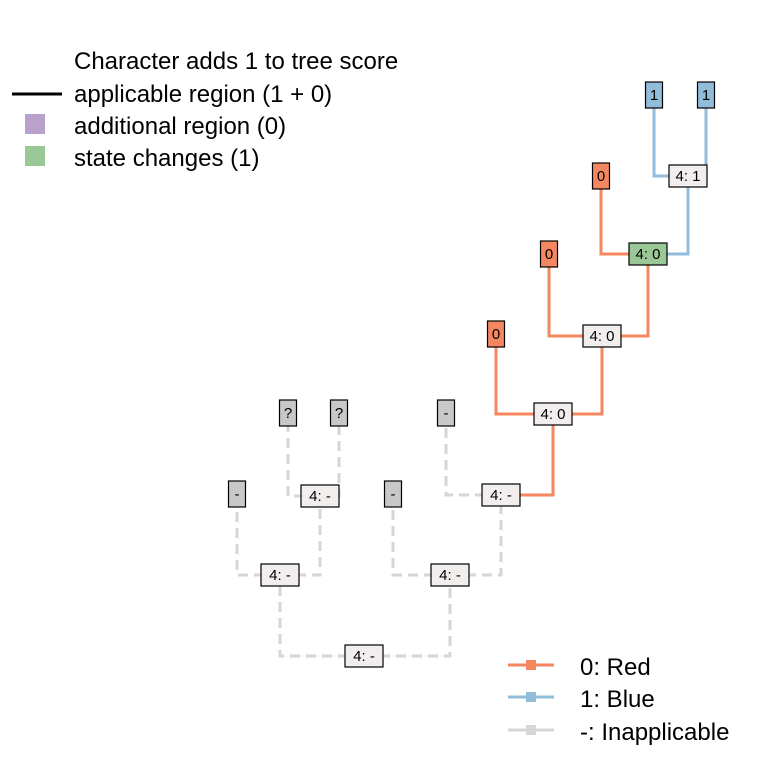 This screenshot has width=768, height=768. I want to click on legend-additional-label: additional region (0), so click(180, 126).